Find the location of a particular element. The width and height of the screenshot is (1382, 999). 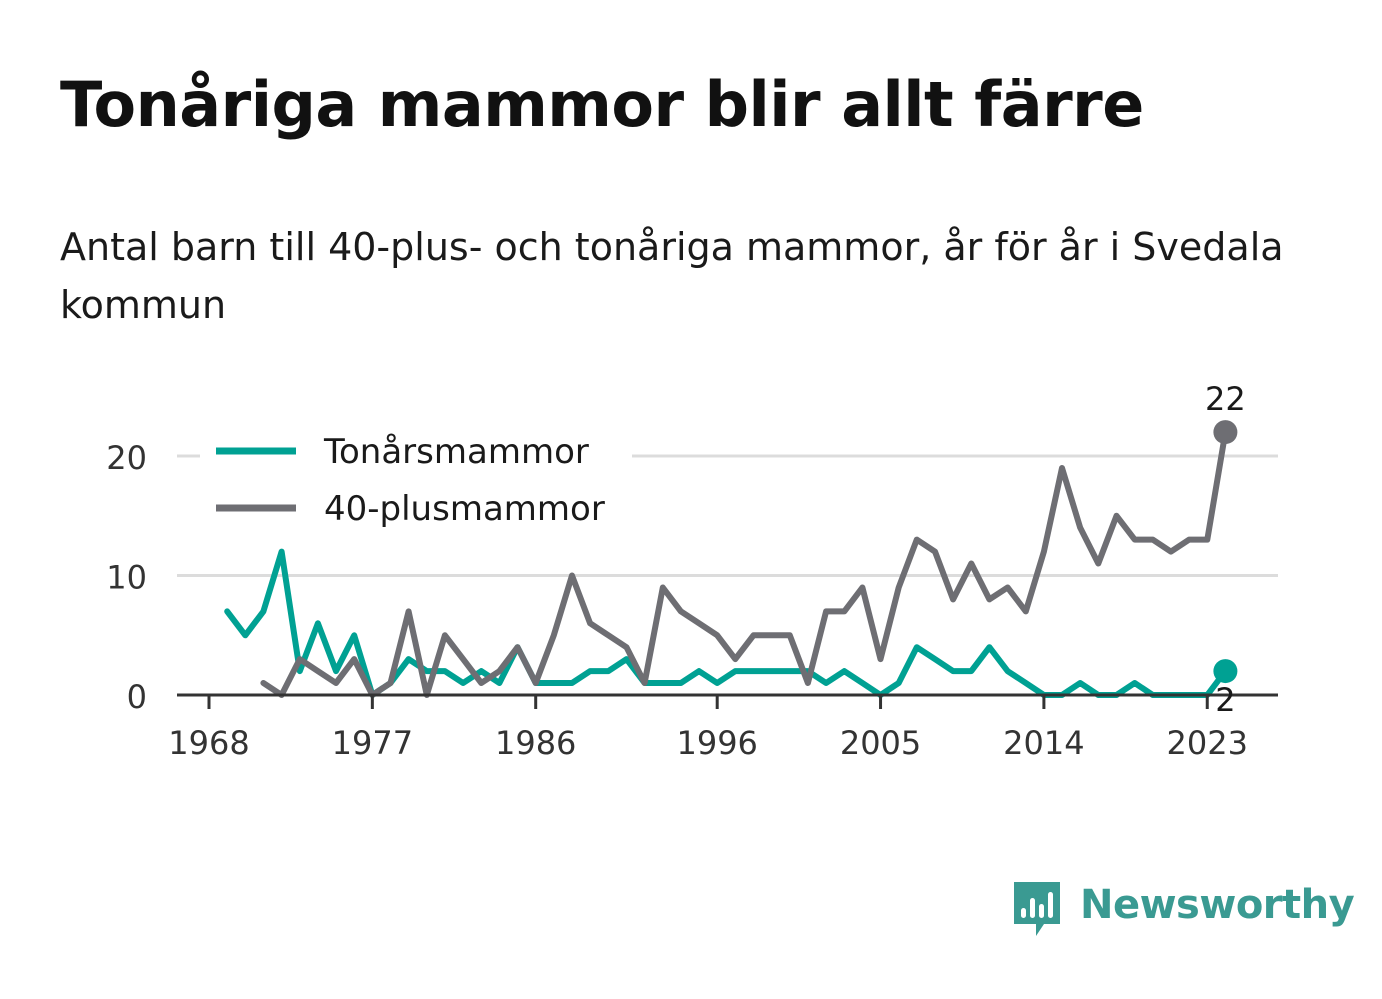

chart-title: Tonåriga mammor blir allt färre is located at coordinates (602, 104).